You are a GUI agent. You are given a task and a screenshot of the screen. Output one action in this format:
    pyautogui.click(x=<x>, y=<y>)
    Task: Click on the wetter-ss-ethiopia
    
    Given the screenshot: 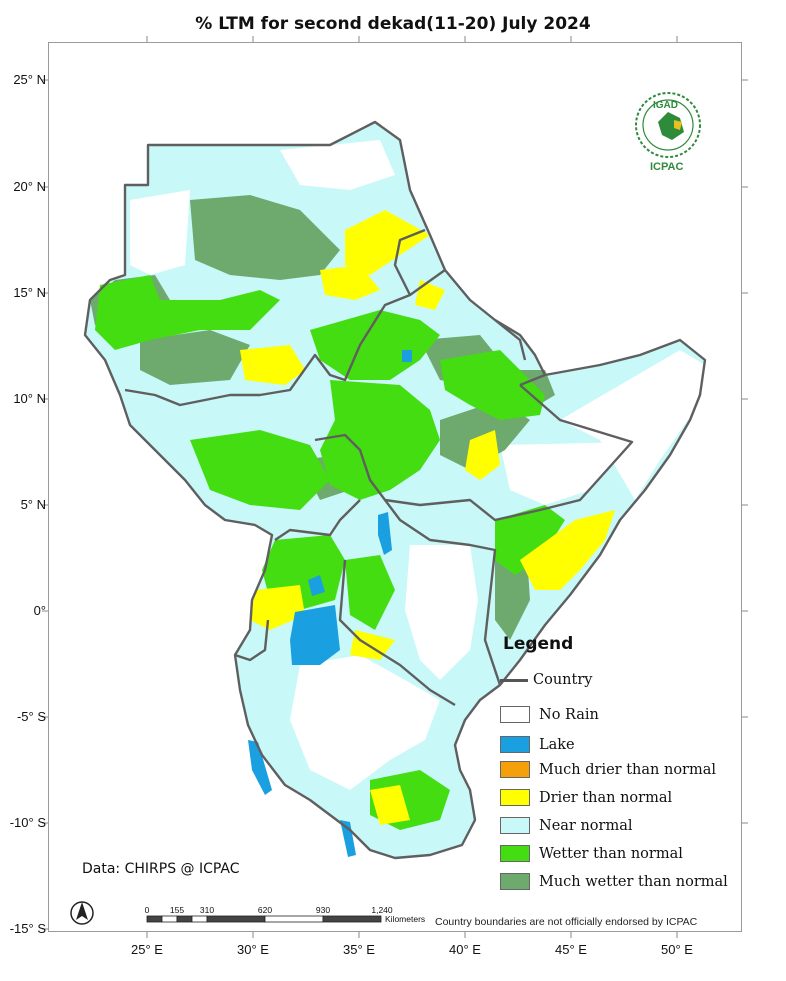 What is the action you would take?
    pyautogui.click(x=380, y=440)
    